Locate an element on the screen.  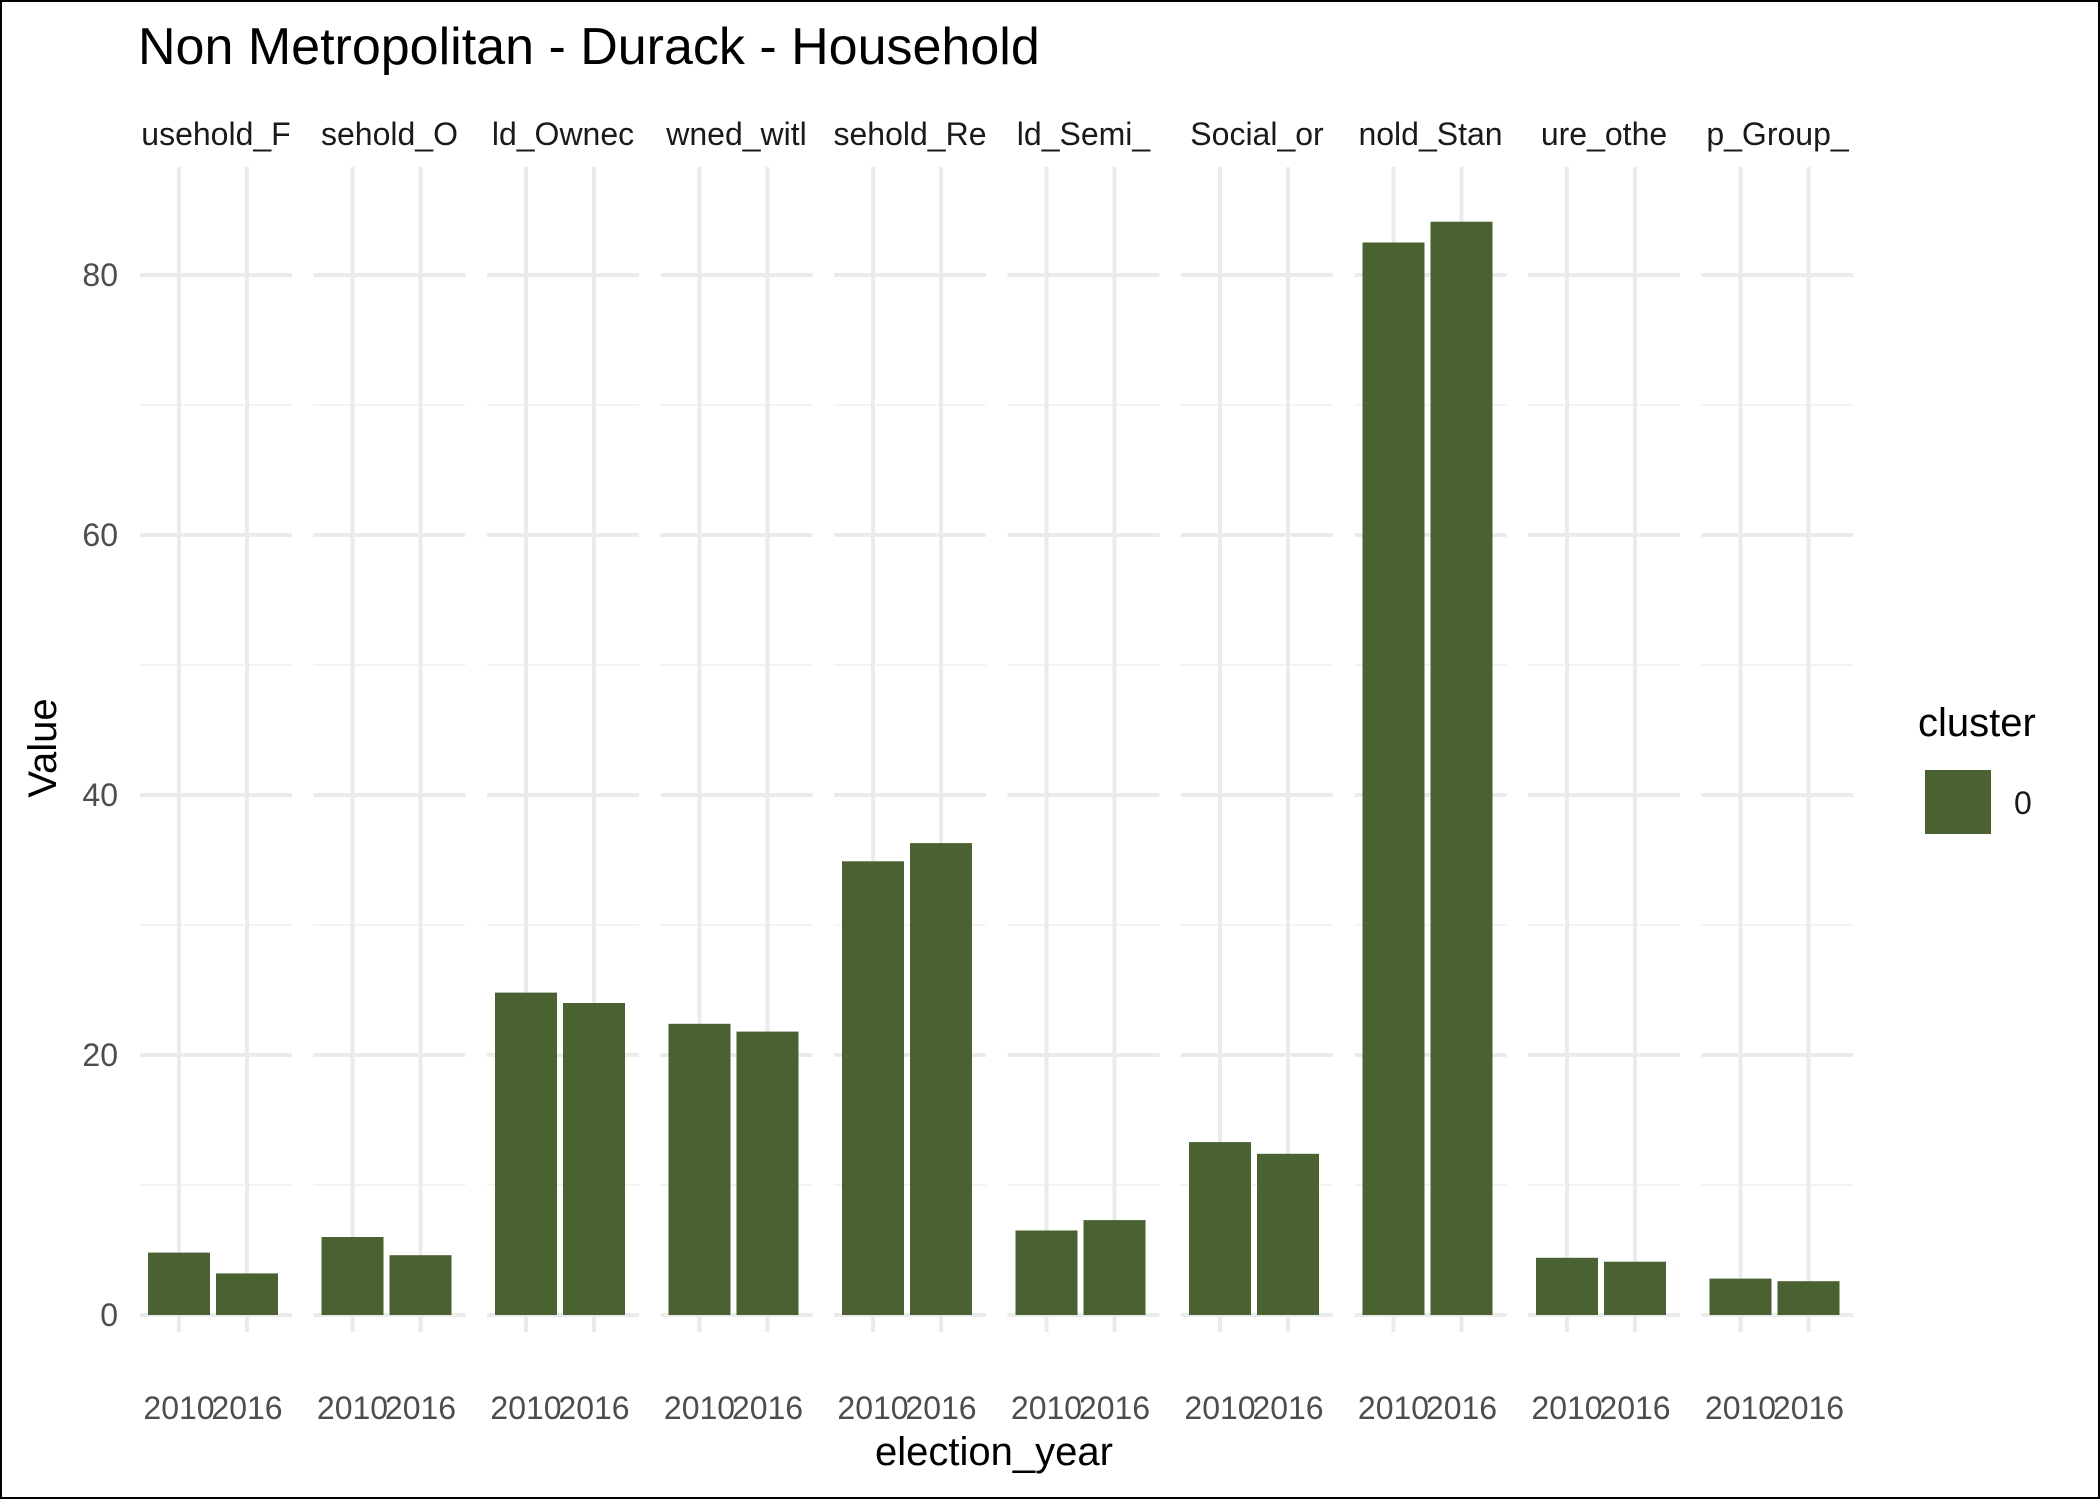
legend-label: 0 is located at coordinates (2023, 803).